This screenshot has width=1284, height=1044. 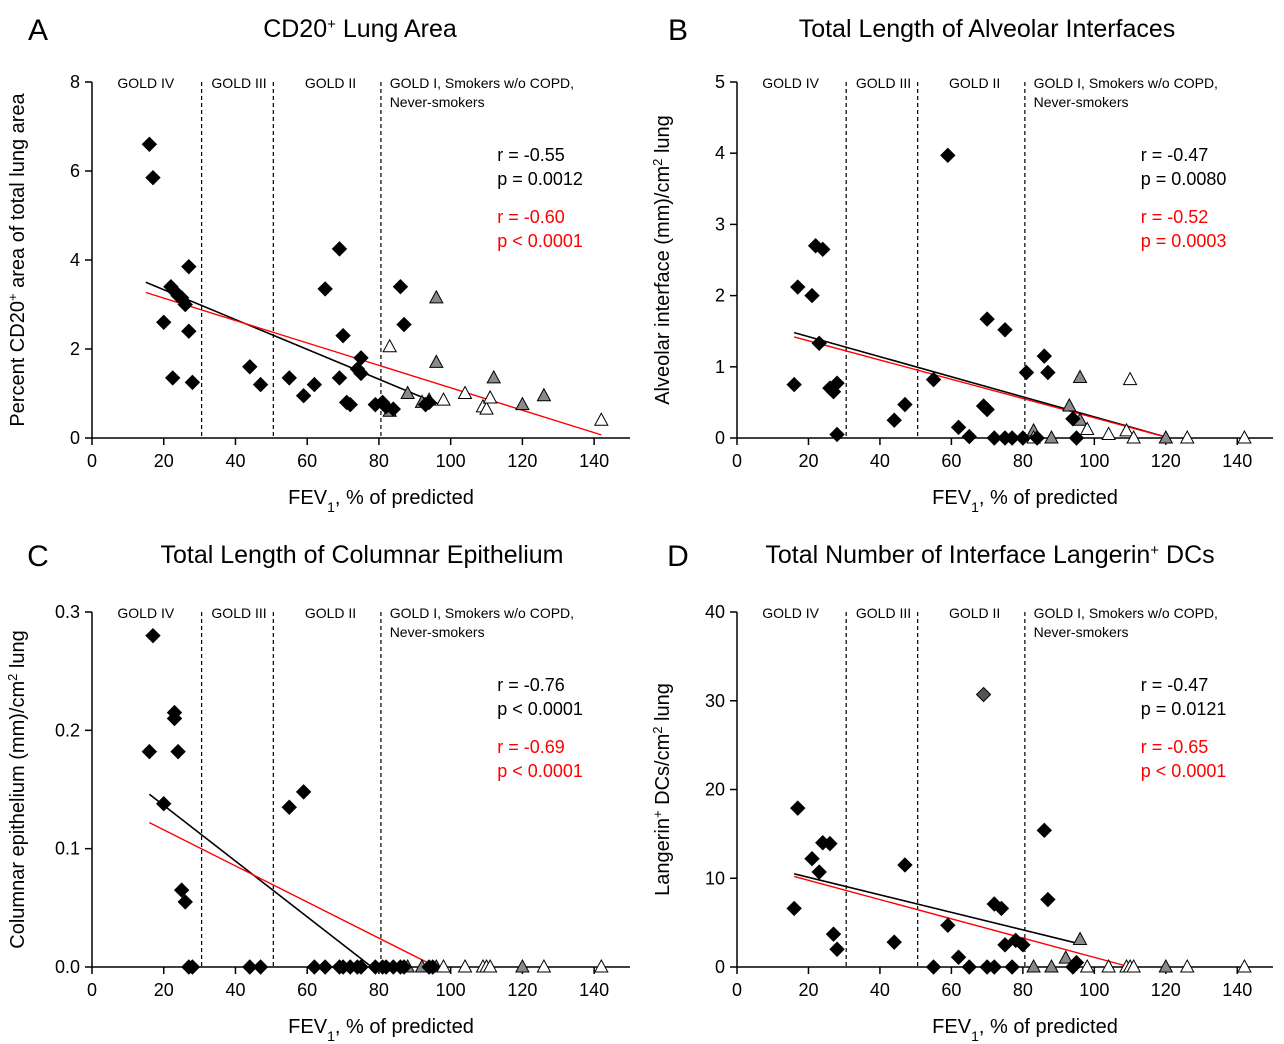 I want to click on gold-label: GOLD II, so click(x=330, y=83).